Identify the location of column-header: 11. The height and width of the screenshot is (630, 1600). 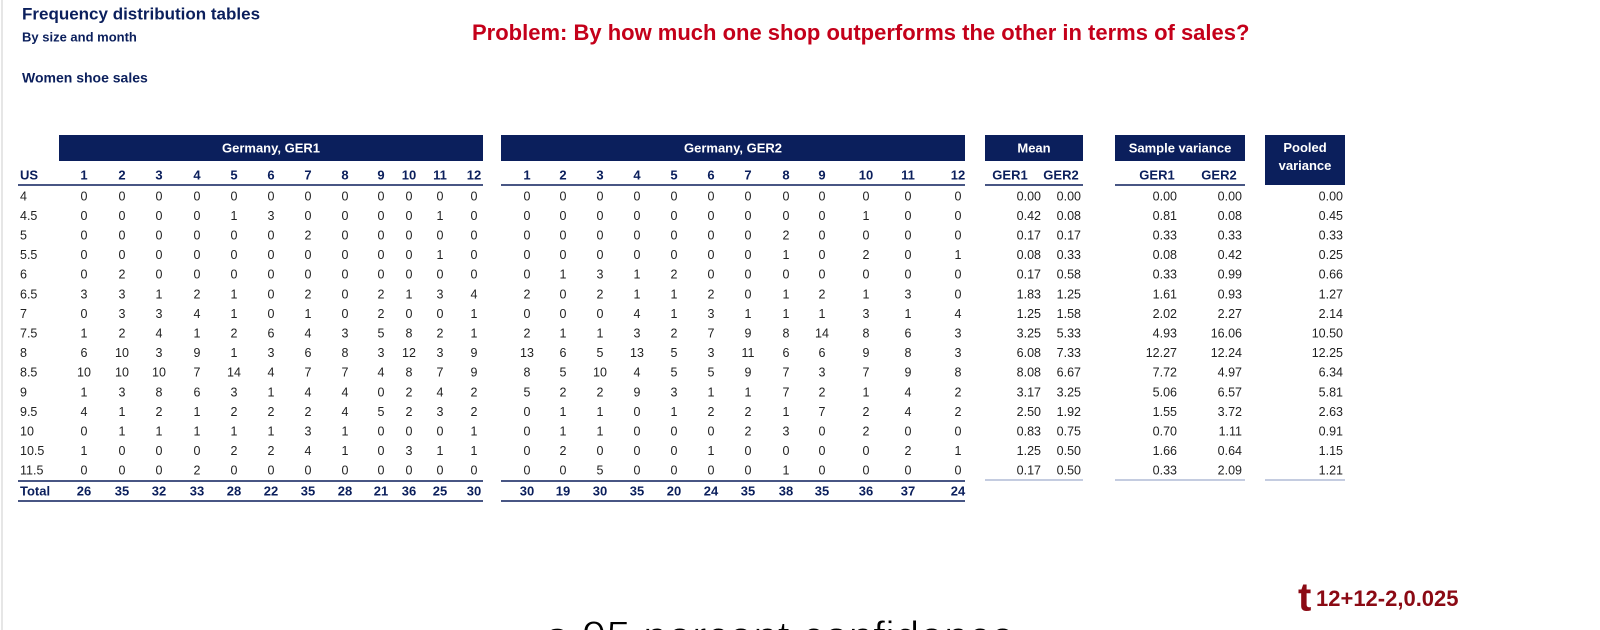
(908, 174).